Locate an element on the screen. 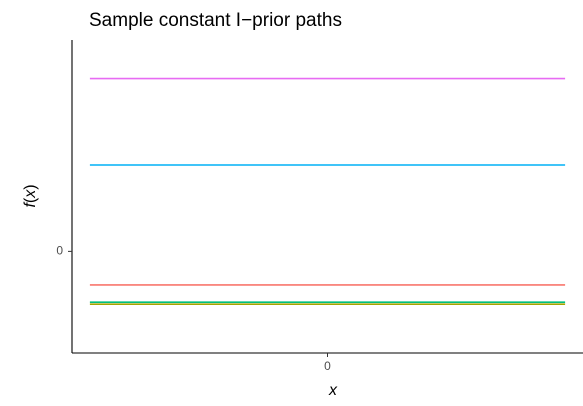 Image resolution: width=583 pixels, height=406 pixels. y-axis-label: f(x) is located at coordinates (30, 195).